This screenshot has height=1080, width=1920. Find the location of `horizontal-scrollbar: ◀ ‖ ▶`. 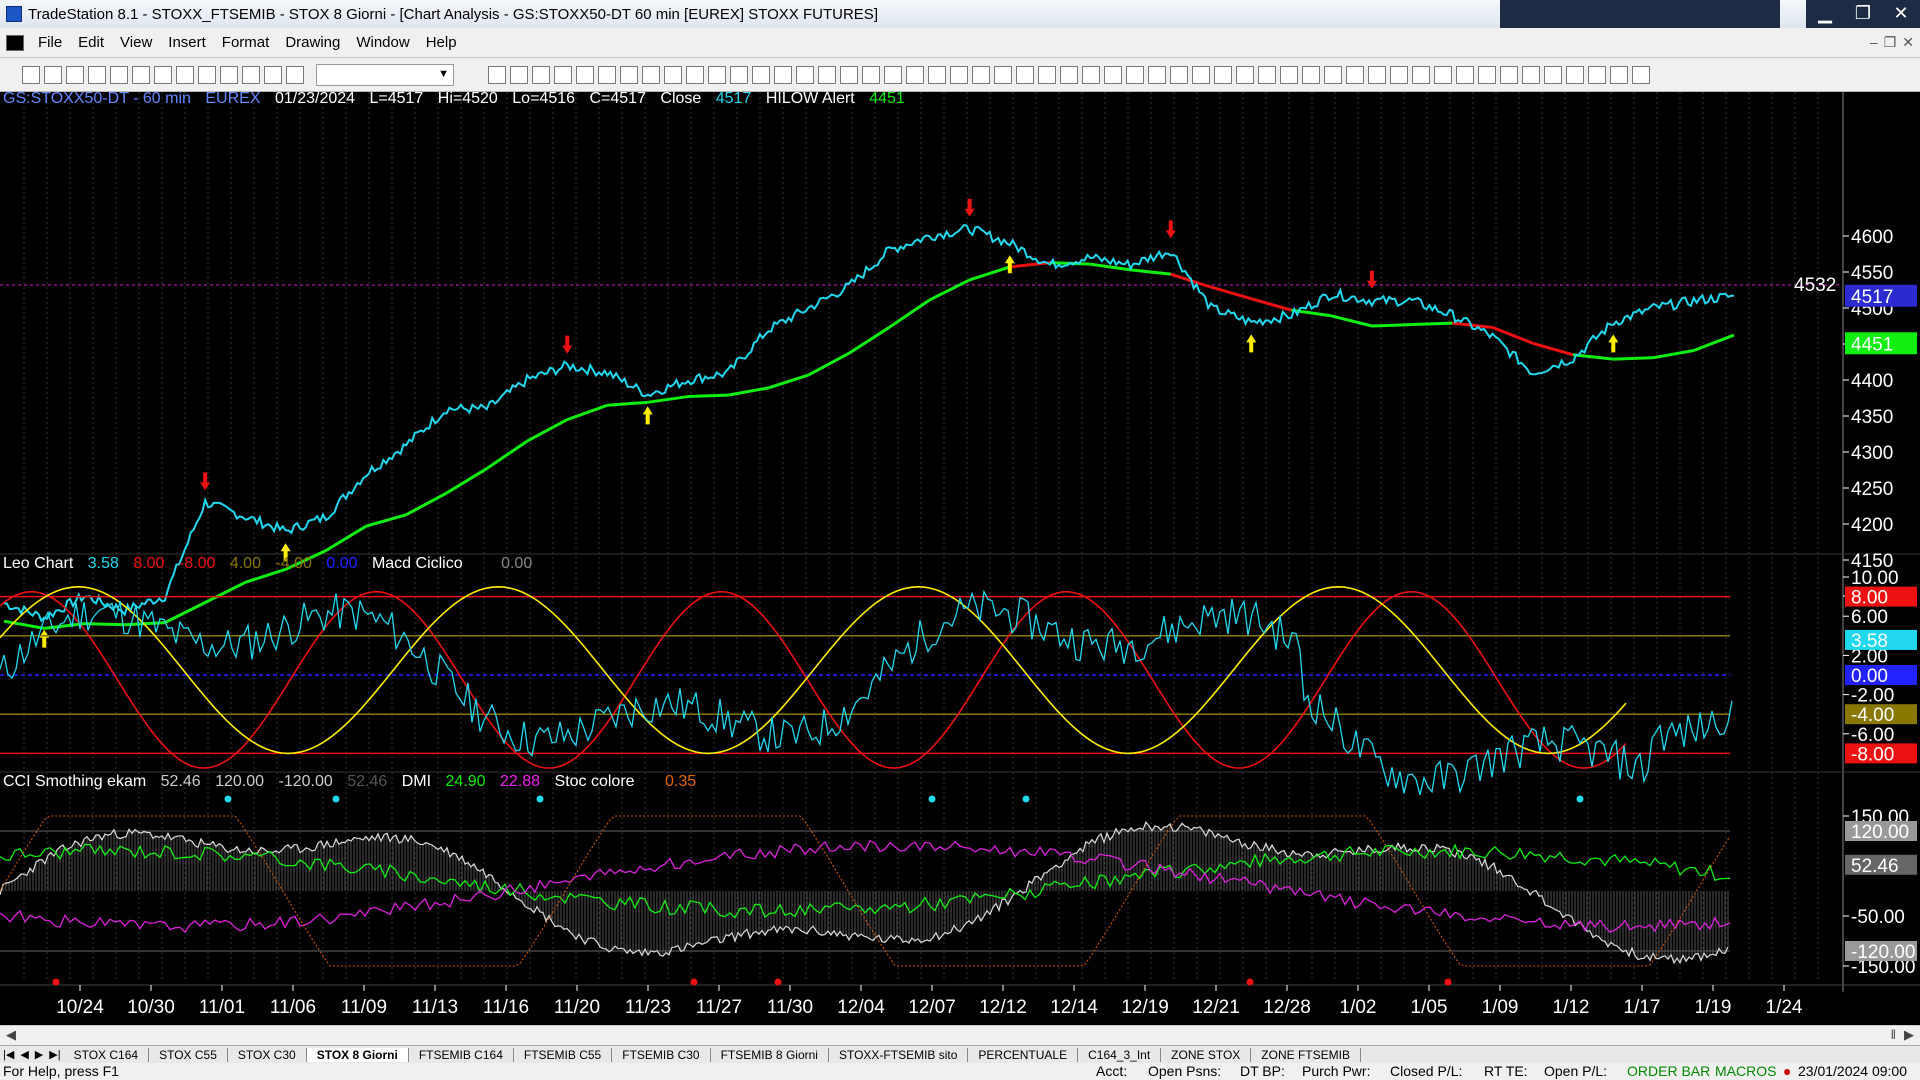

horizontal-scrollbar: ◀ ‖ ▶ is located at coordinates (960, 1035).